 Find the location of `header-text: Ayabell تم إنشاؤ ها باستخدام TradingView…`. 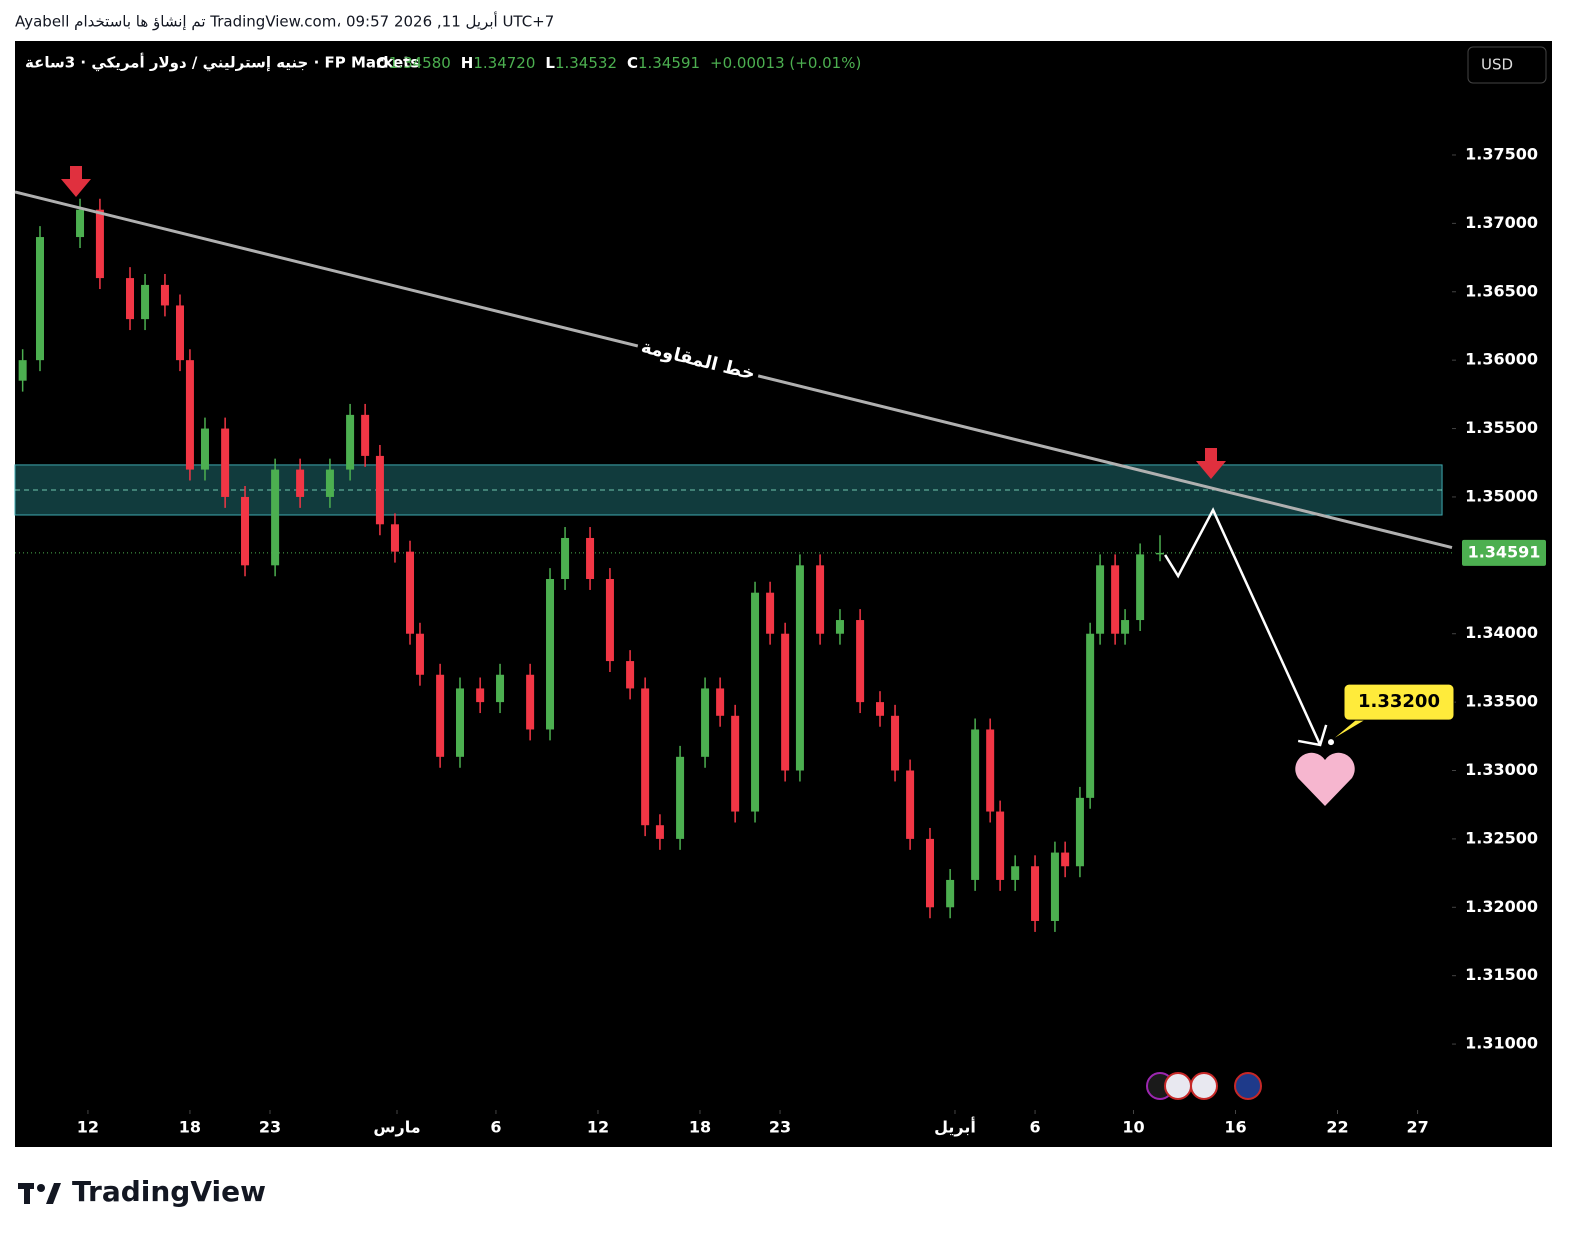

header-text: Ayabell تم إنشاؤ ها باستخدام TradingView… is located at coordinates (284, 21).